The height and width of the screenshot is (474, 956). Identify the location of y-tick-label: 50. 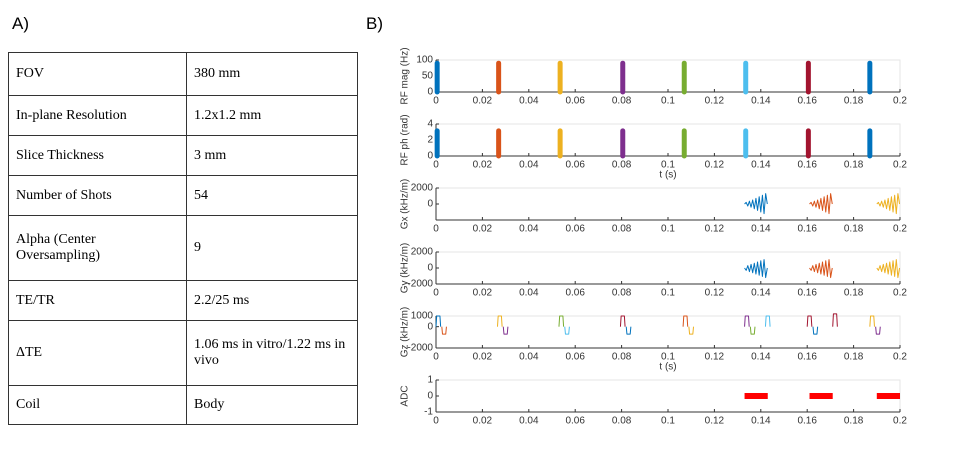
(428, 76).